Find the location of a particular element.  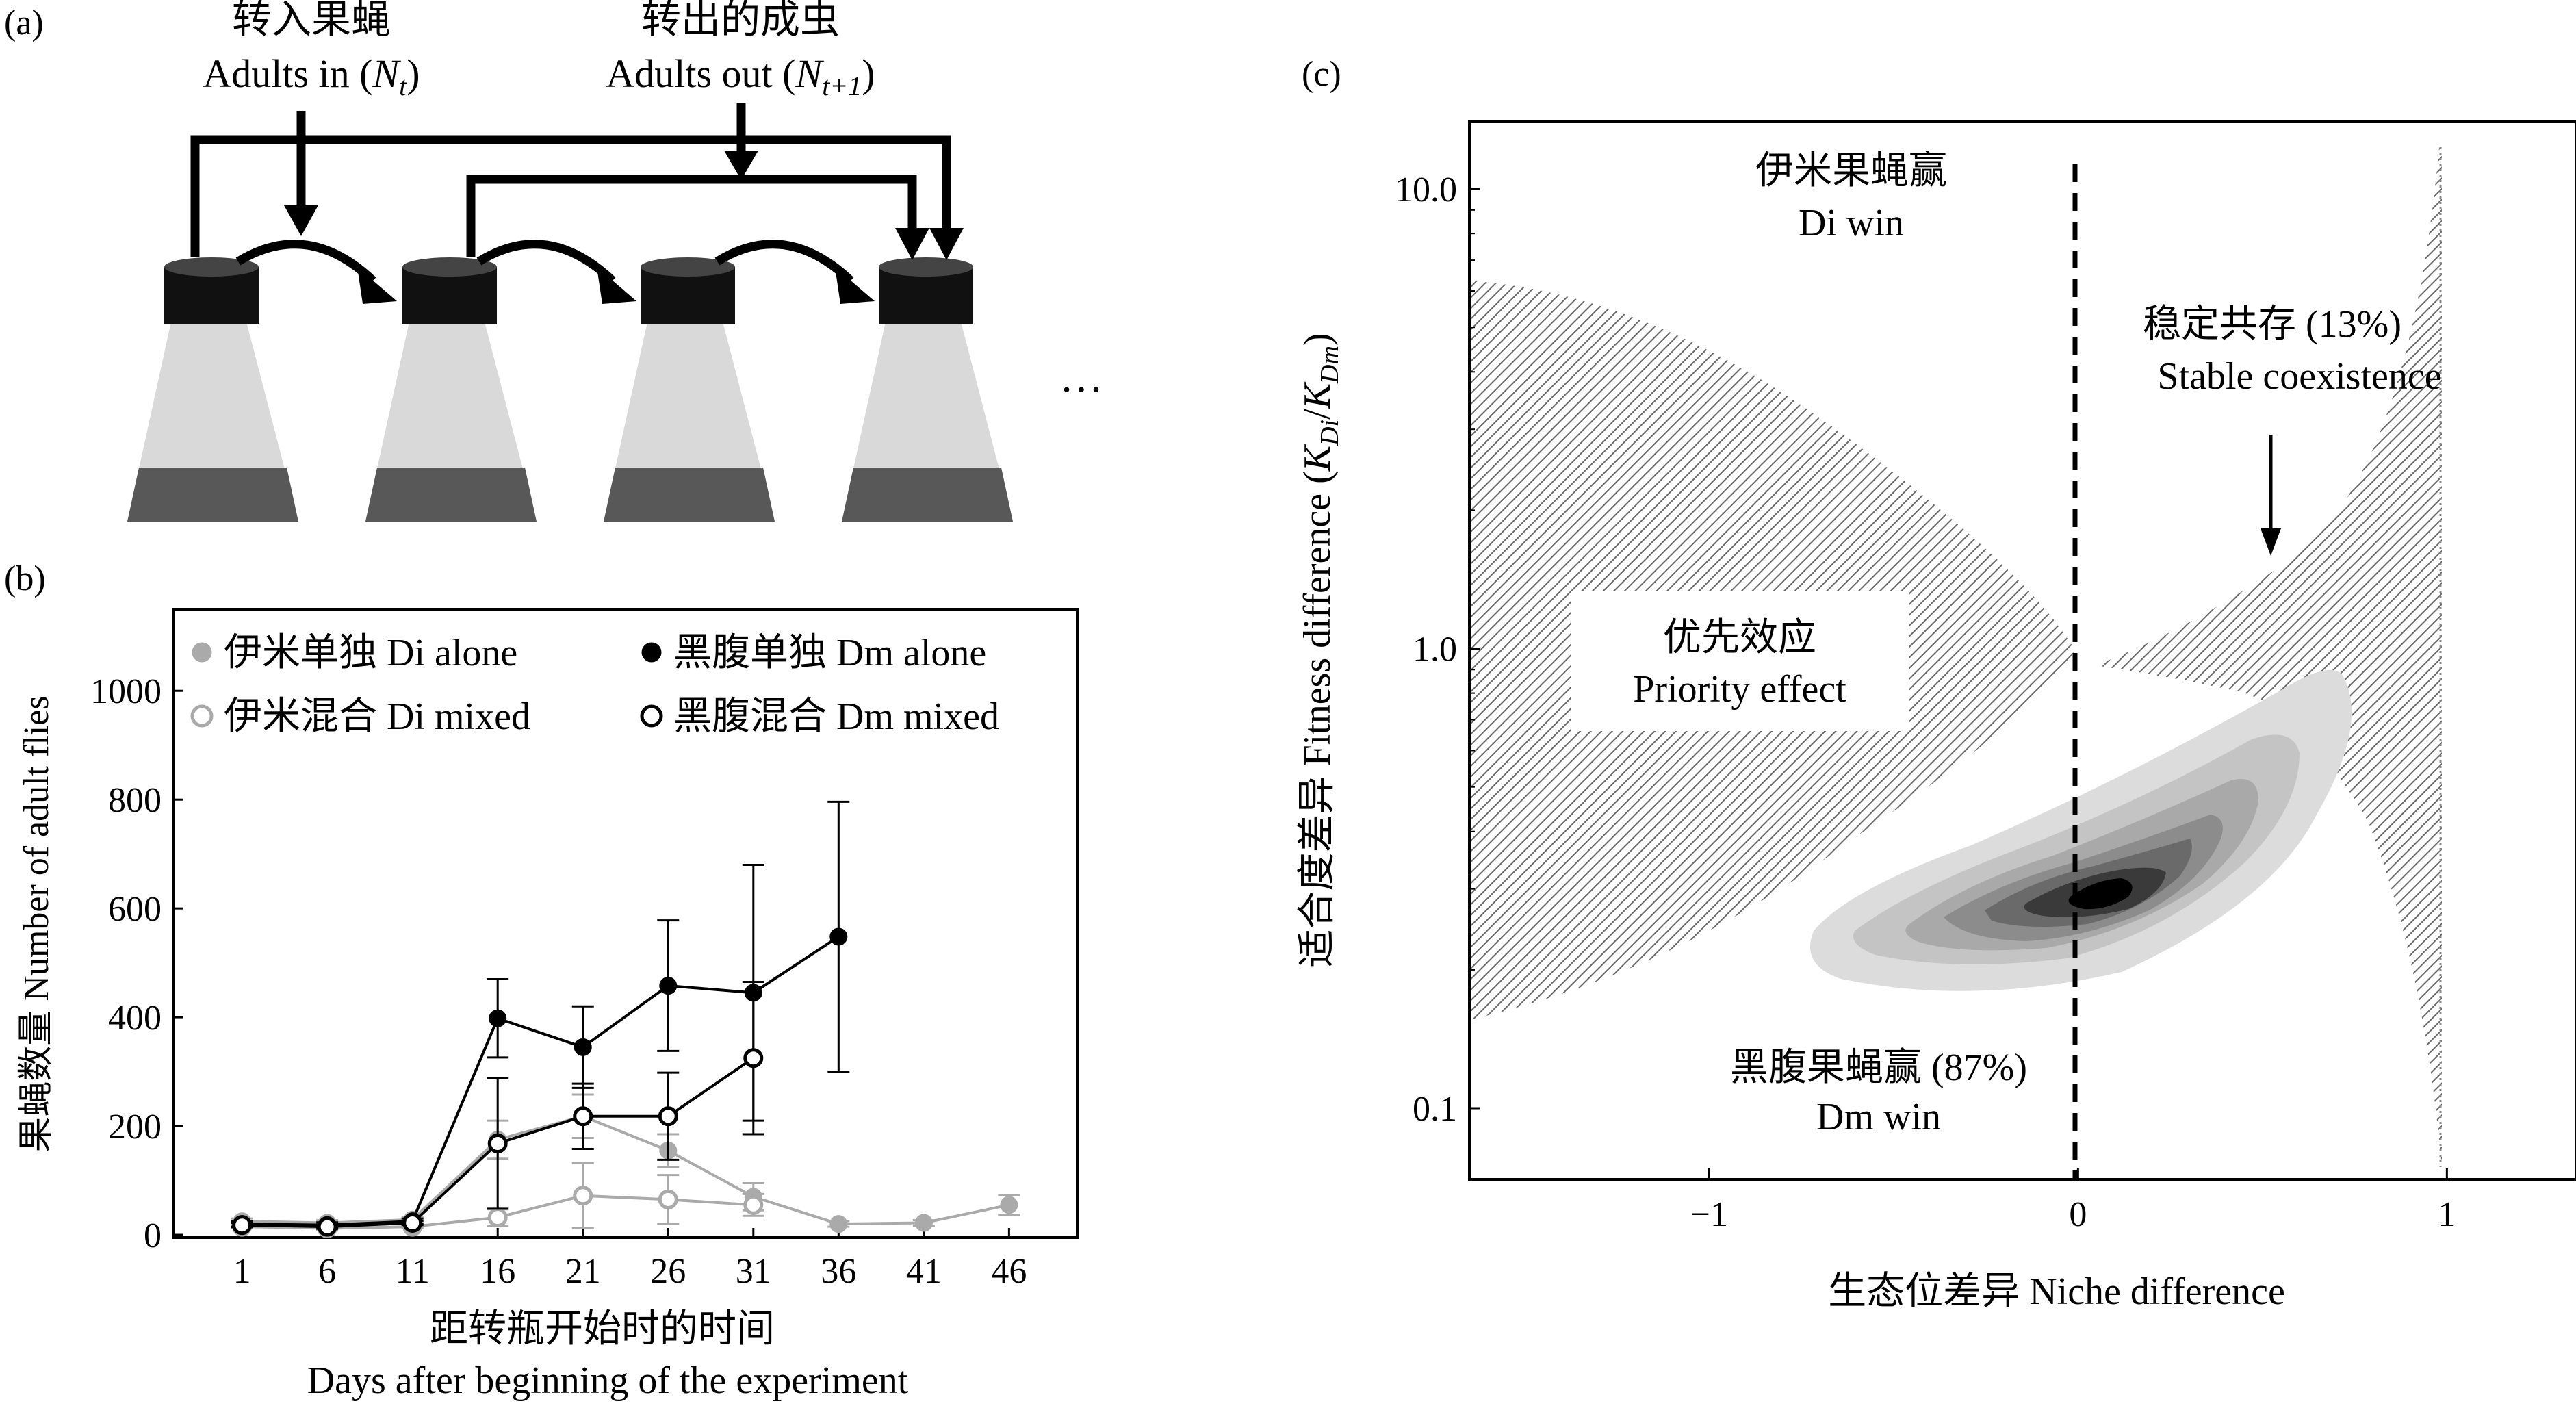

contour-peak is located at coordinates (2100, 894).